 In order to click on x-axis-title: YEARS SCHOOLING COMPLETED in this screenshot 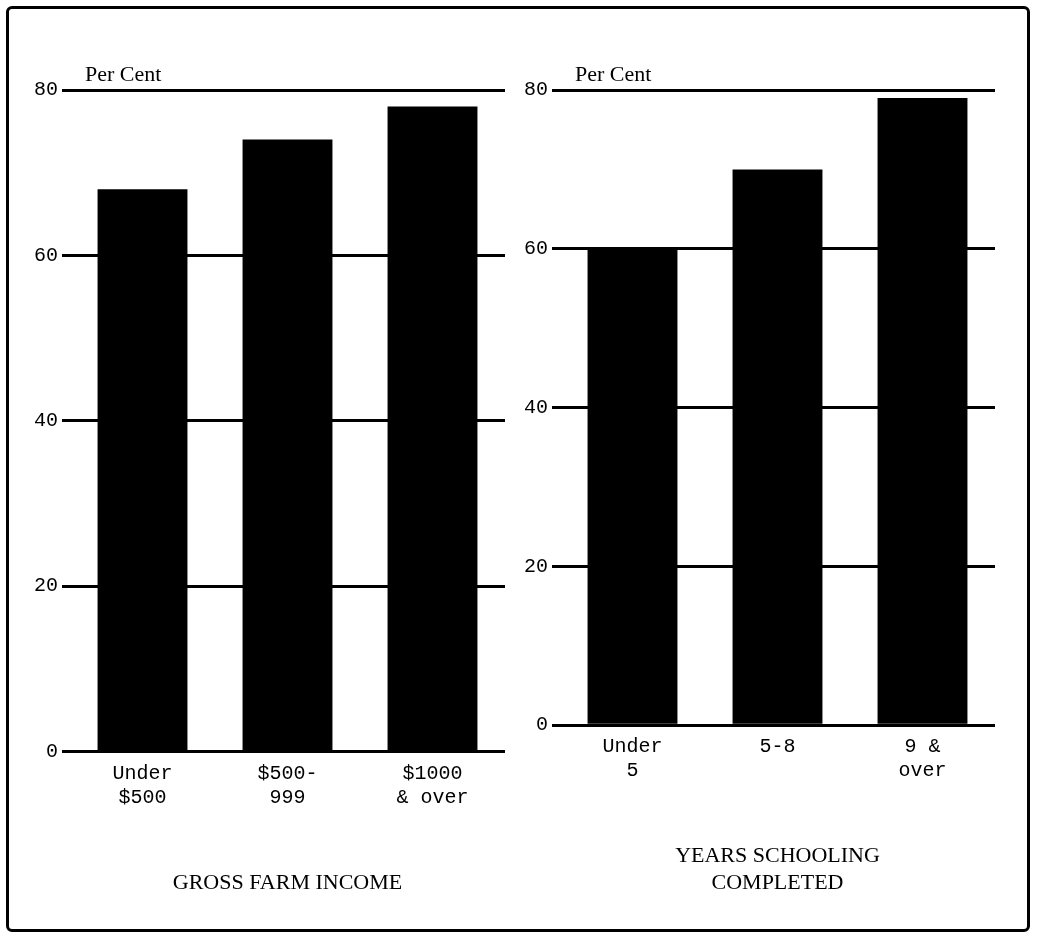, I will do `click(777, 868)`.